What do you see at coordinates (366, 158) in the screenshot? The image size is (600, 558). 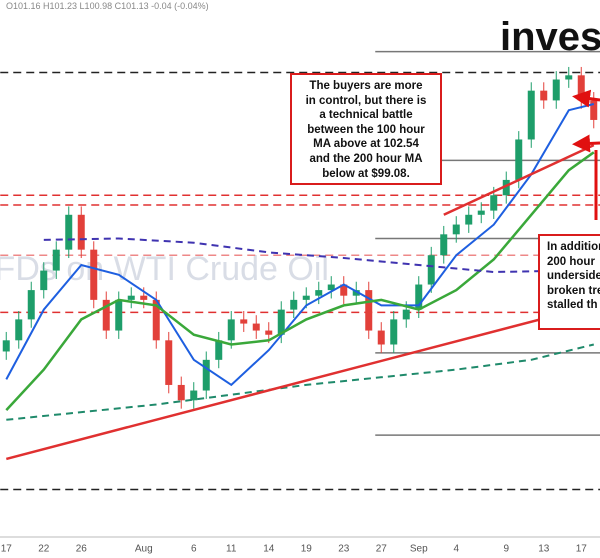 I see `annotation-line: and the 200 hour MA` at bounding box center [366, 158].